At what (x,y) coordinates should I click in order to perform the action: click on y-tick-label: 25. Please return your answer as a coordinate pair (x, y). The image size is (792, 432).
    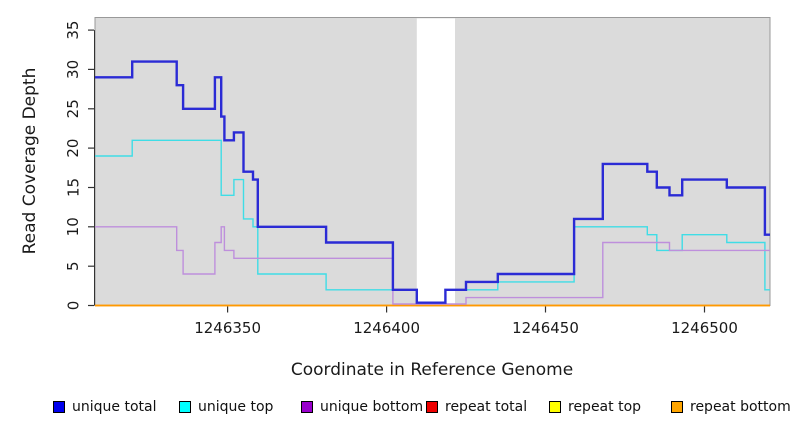
    Looking at the image, I should click on (73, 108).